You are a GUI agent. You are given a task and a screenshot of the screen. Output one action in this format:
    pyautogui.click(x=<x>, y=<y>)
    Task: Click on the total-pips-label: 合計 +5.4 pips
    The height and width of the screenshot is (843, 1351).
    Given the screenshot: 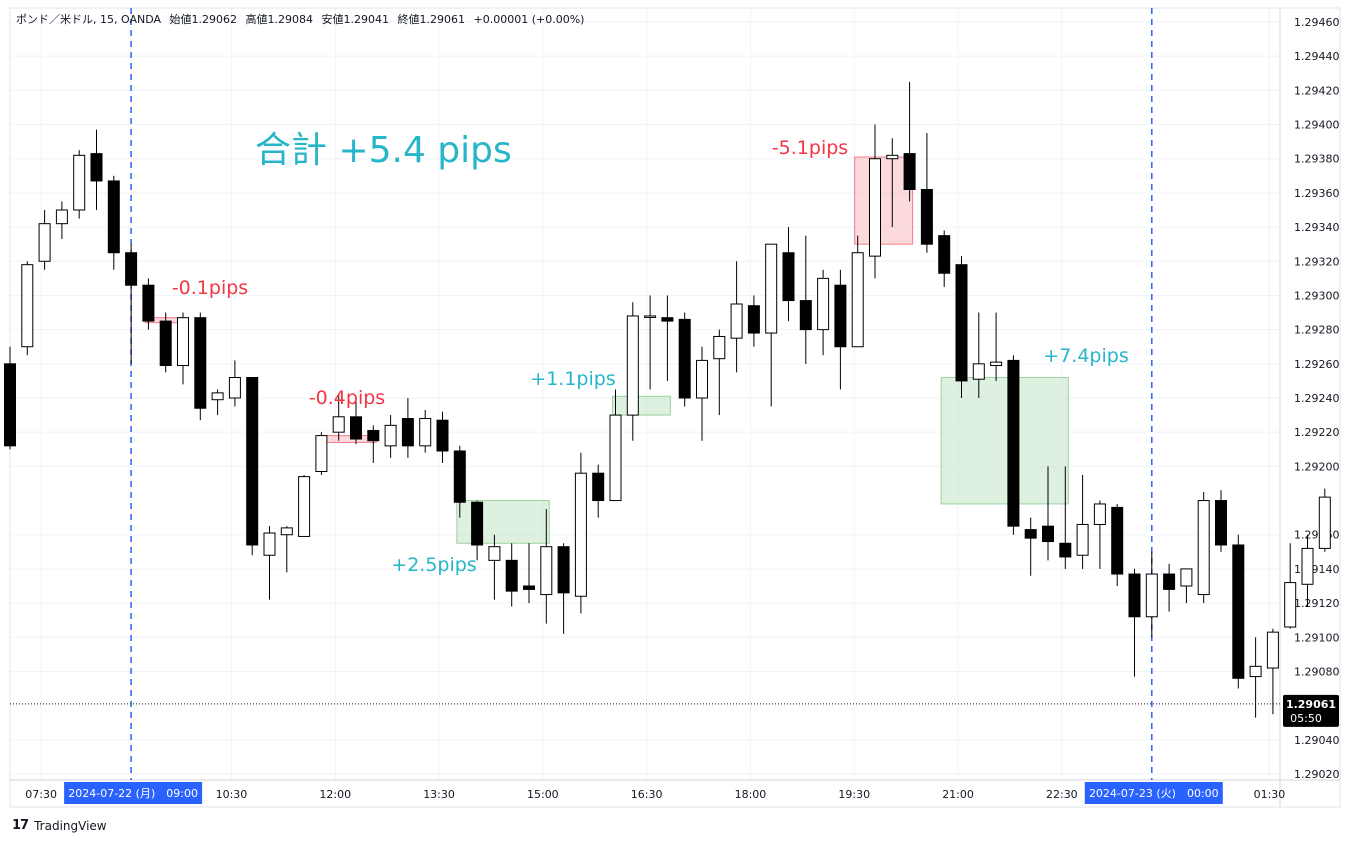 What is the action you would take?
    pyautogui.click(x=383, y=150)
    